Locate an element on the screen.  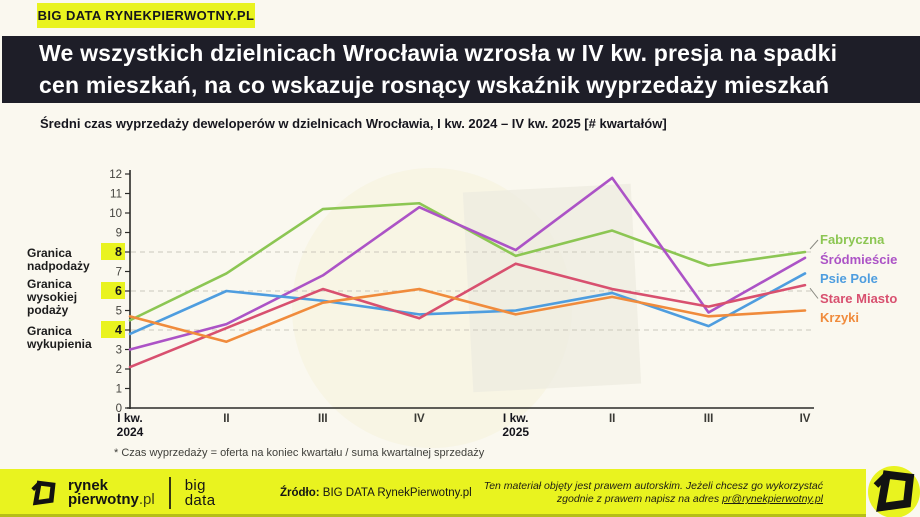
threshold-label-8: Granica nadpodaży is located at coordinates (58, 259).